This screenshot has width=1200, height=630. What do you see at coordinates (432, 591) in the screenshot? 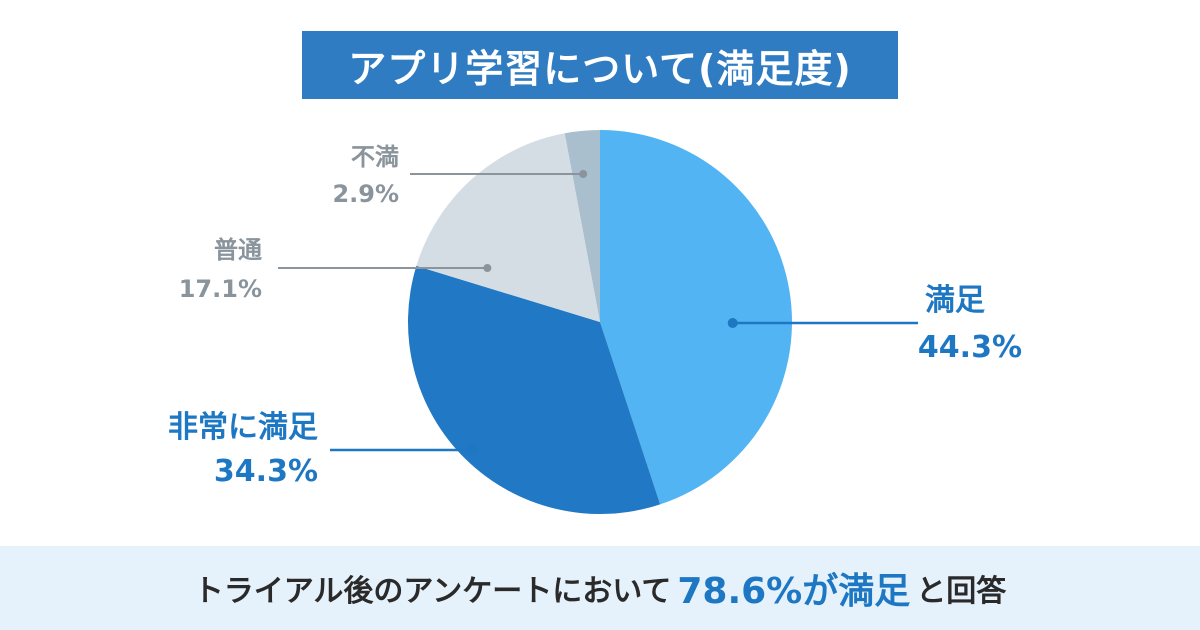
I see `footer-text-pre: トライアル後のアンケートにおいて` at bounding box center [432, 591].